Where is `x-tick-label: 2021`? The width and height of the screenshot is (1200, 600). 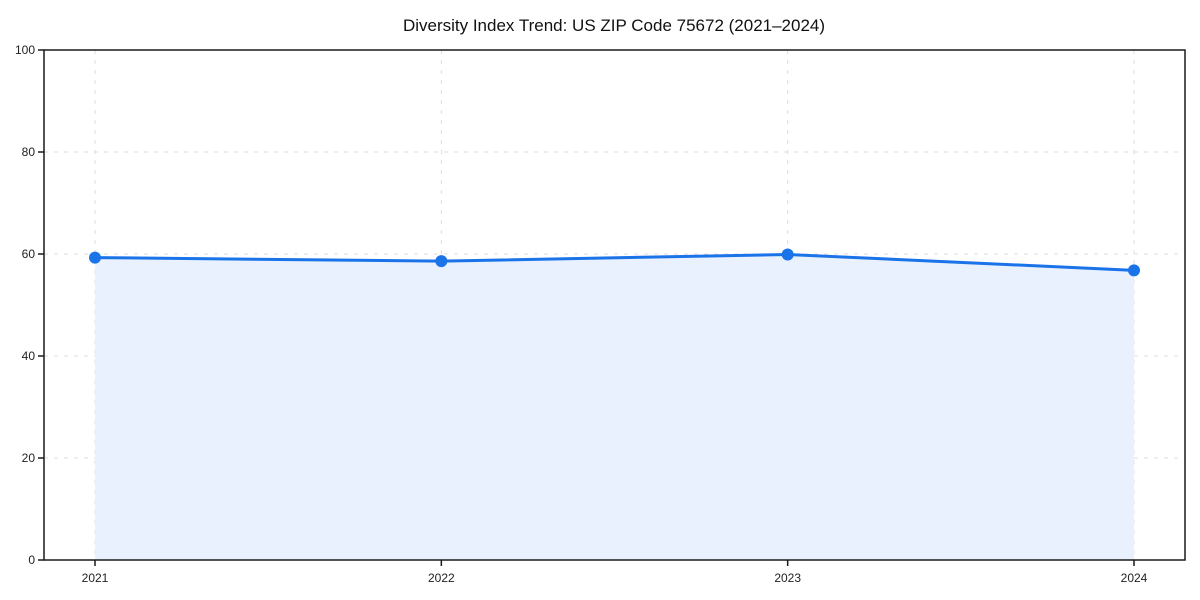
x-tick-label: 2021 is located at coordinates (95, 578).